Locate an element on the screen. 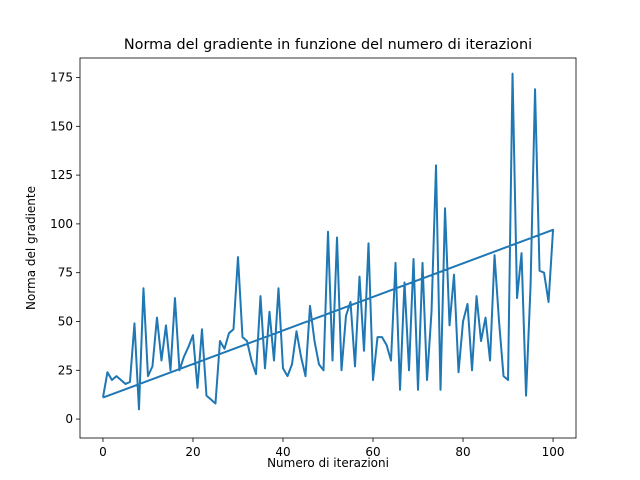 The height and width of the screenshot is (480, 640). y-tick-label: 150 is located at coordinates (61, 126).